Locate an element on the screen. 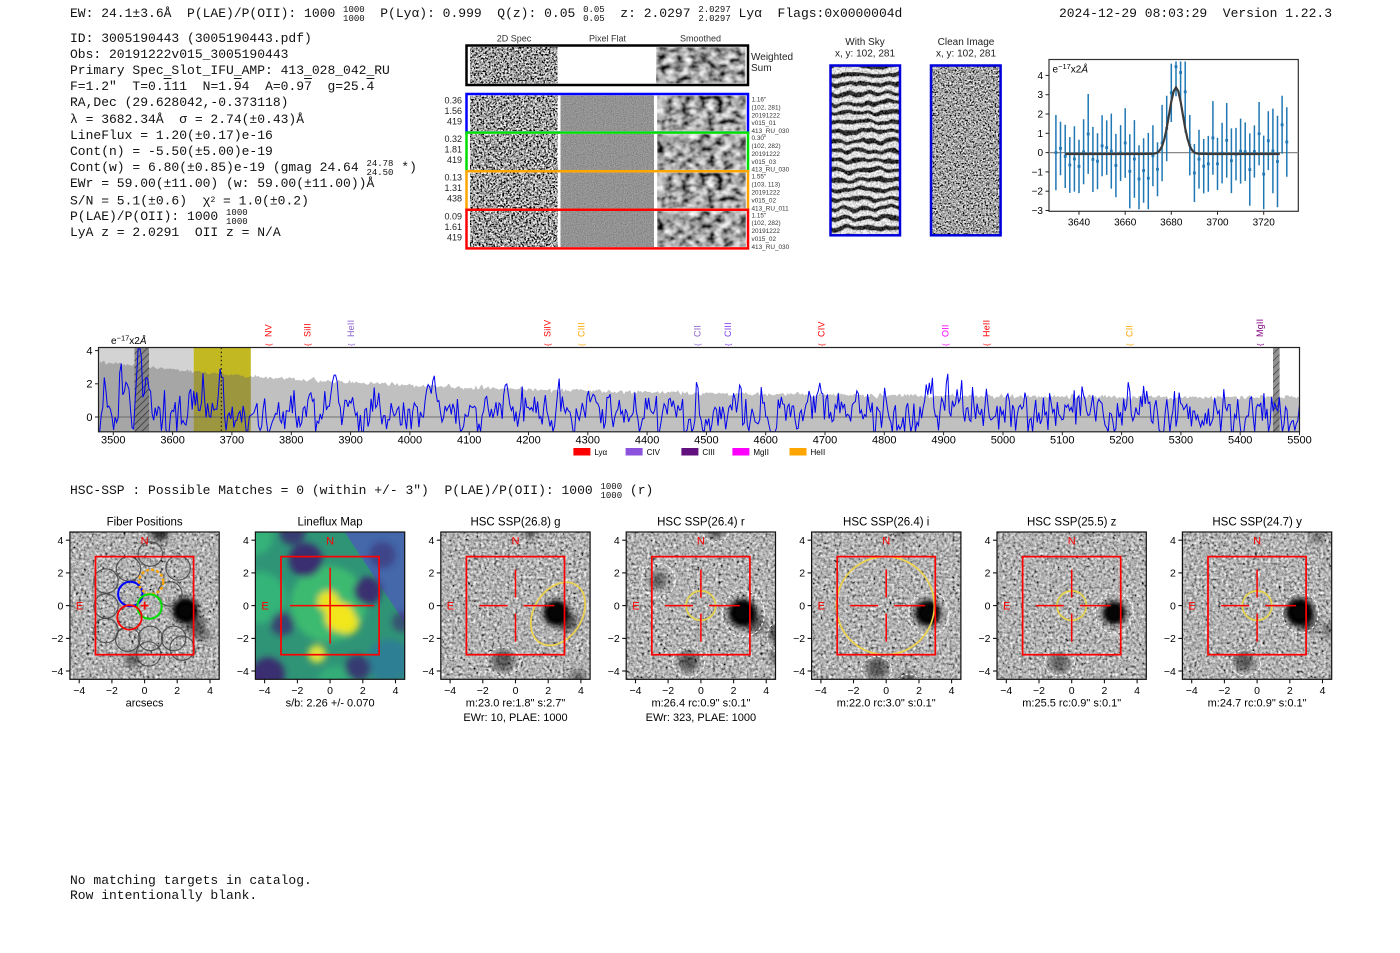  svg-text: v015_02 is located at coordinates (764, 239).